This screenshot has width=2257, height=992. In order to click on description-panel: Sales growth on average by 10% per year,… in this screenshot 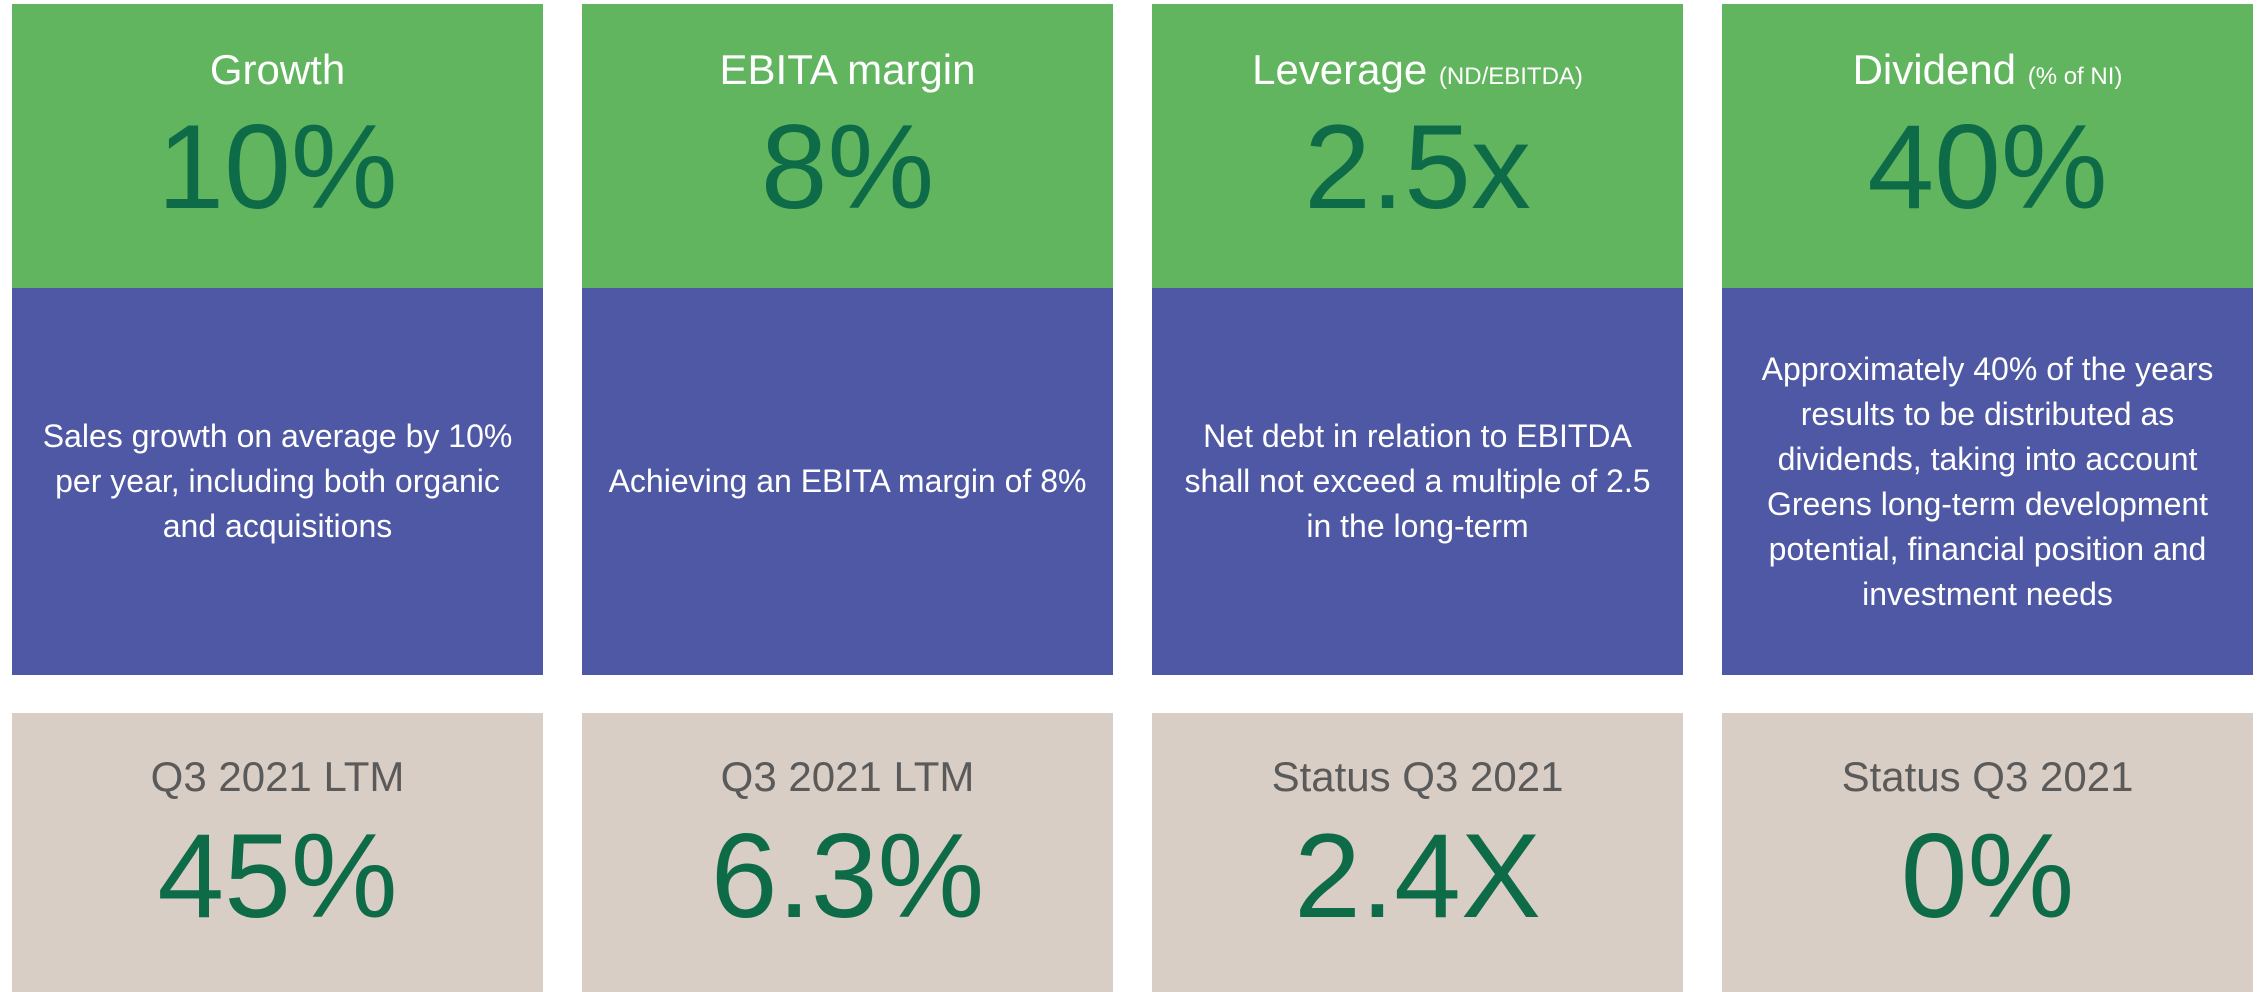, I will do `click(277, 481)`.